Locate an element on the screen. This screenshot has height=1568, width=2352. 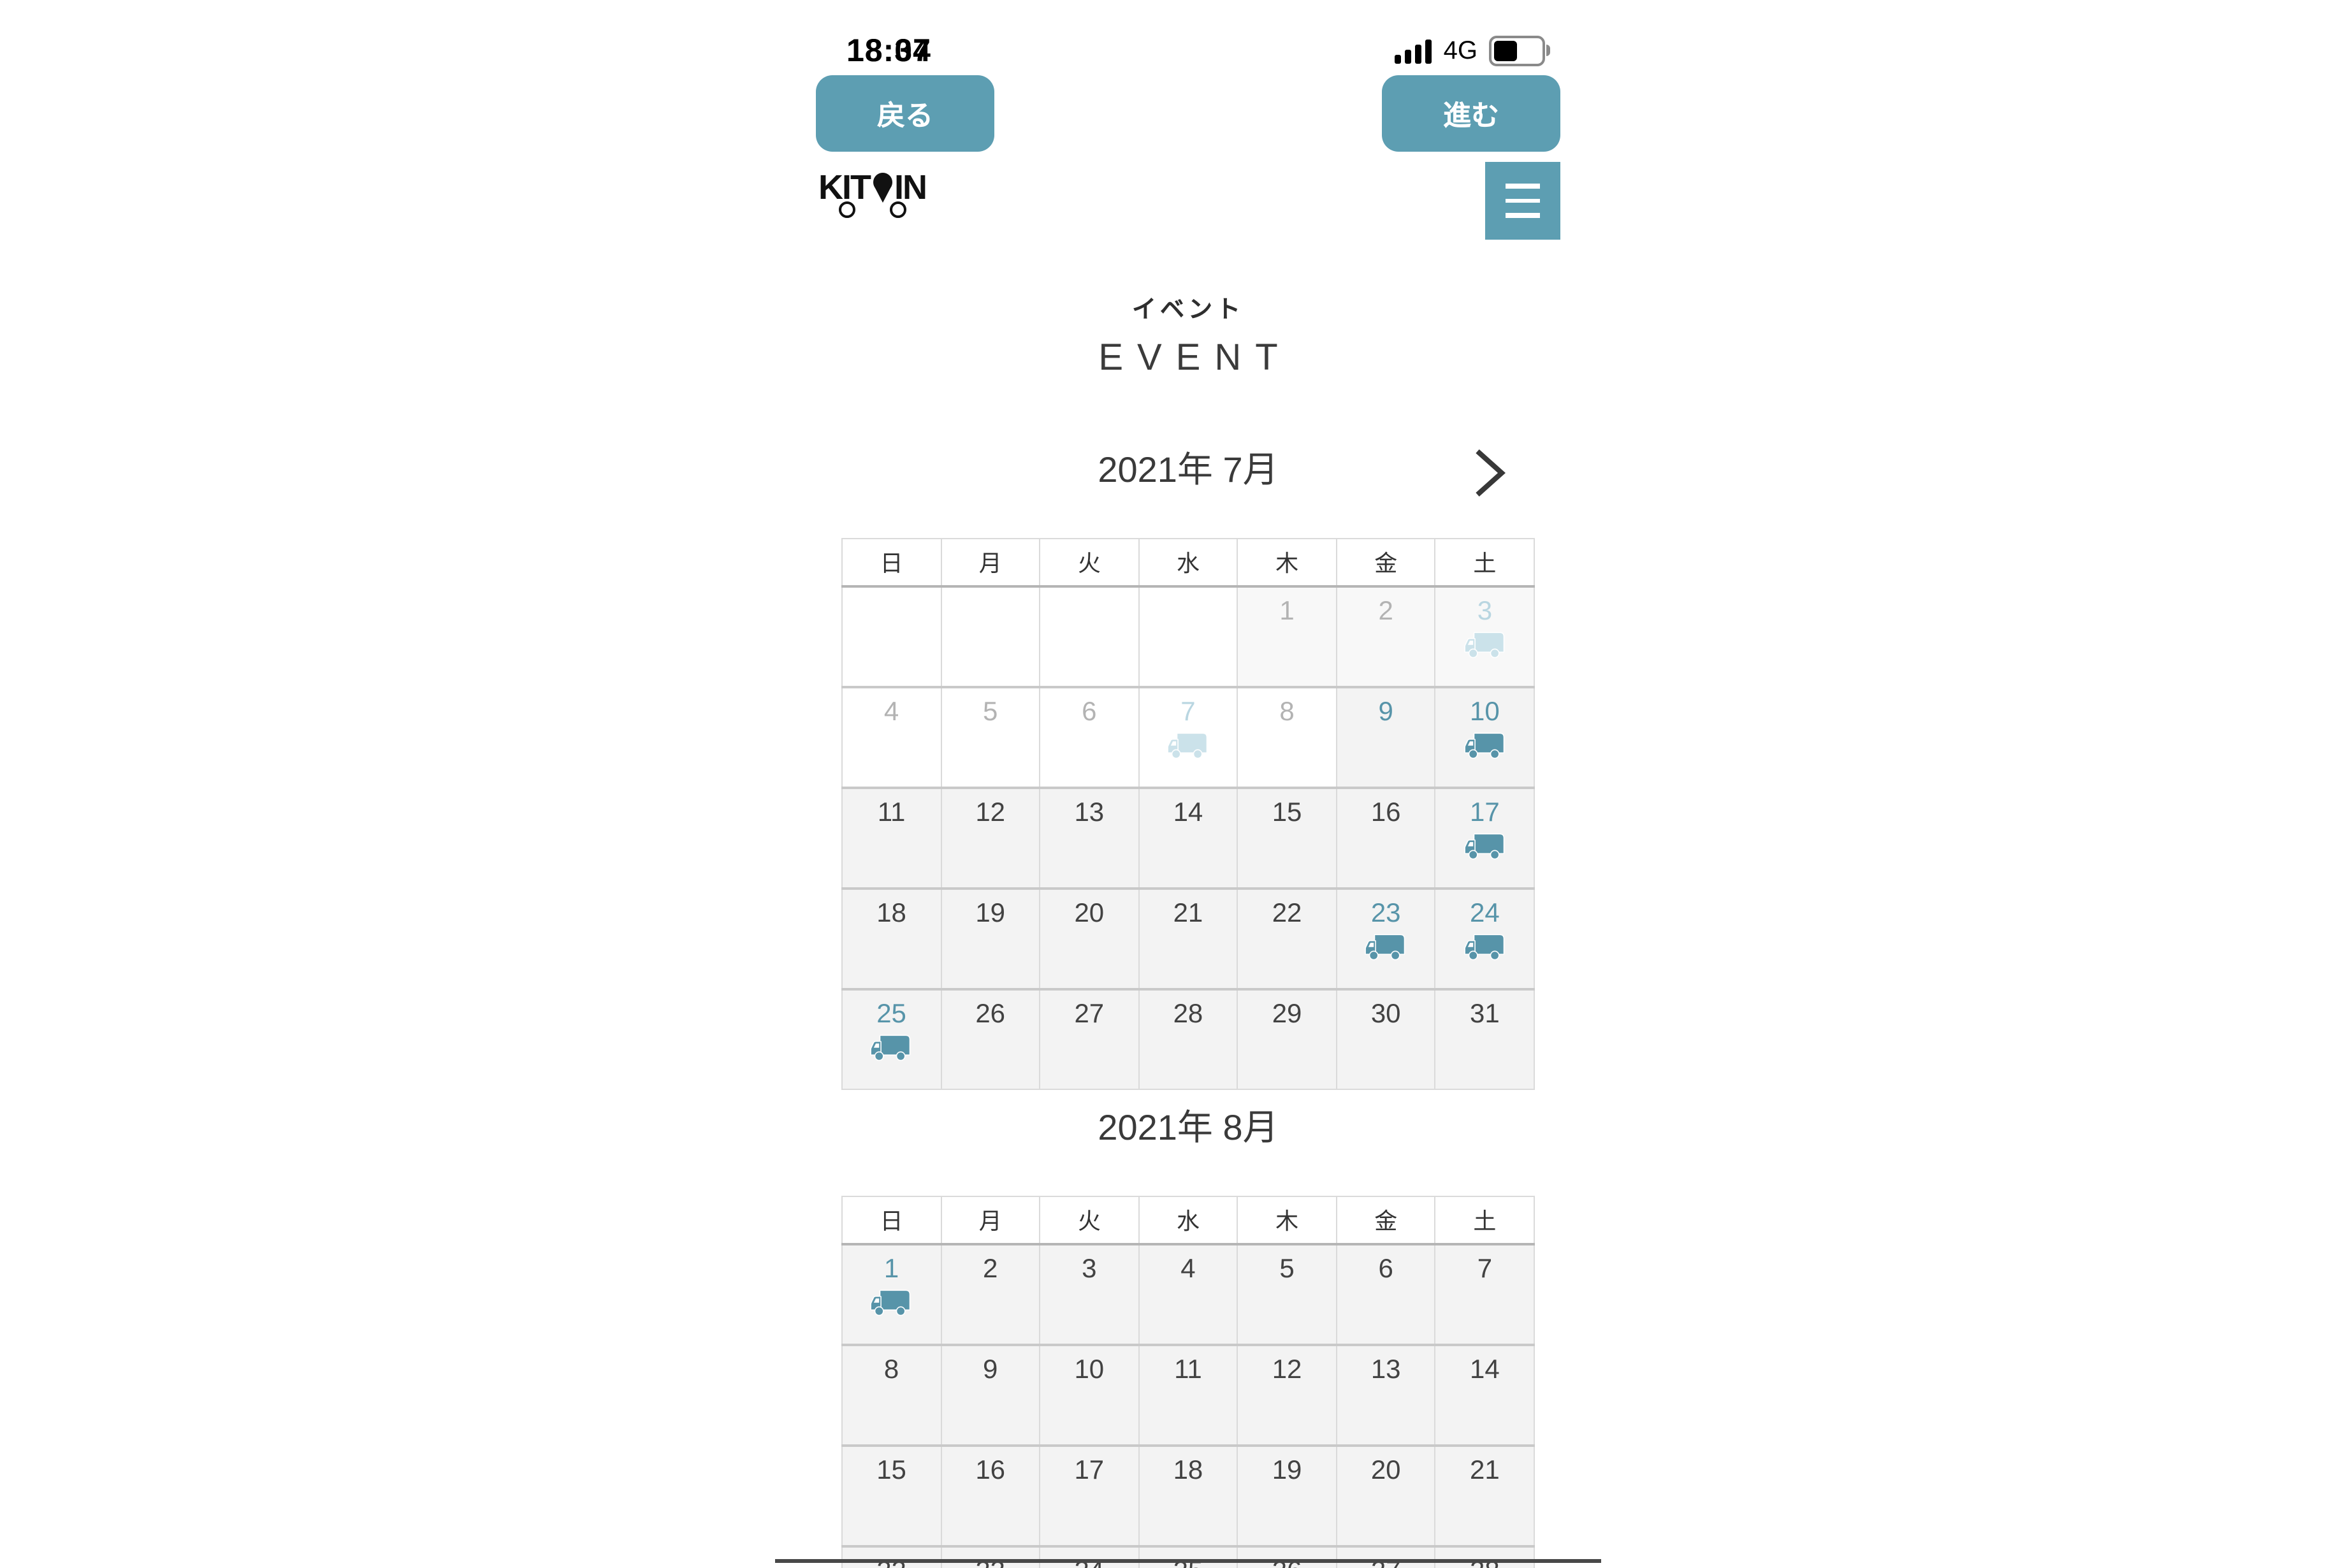
back-button: 戻る is located at coordinates (905, 114).